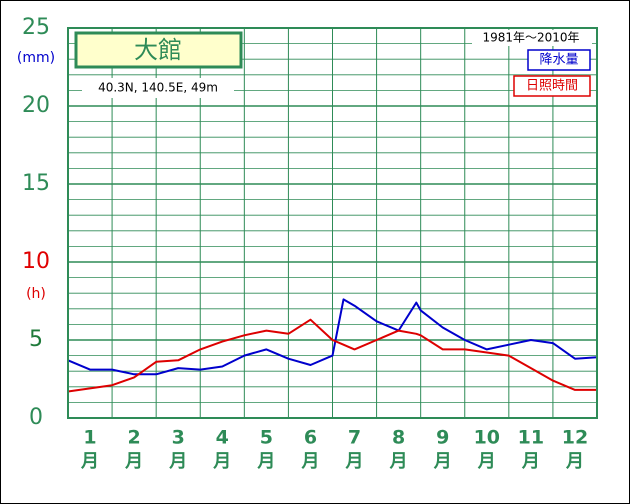 This screenshot has height=504, width=630. I want to click on x-tick-label: 10, so click(487, 438).